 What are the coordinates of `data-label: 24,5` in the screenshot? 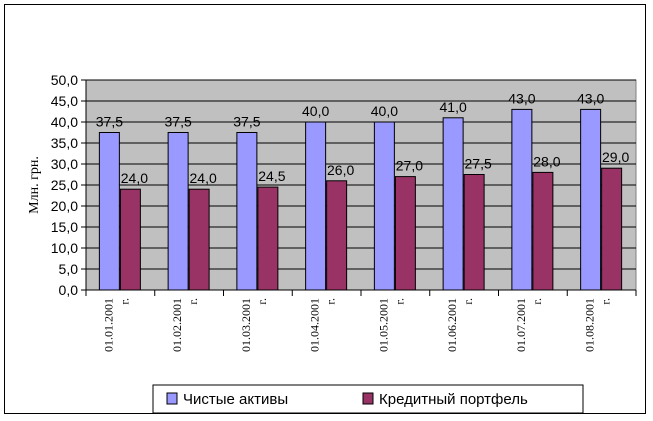 It's located at (271, 176).